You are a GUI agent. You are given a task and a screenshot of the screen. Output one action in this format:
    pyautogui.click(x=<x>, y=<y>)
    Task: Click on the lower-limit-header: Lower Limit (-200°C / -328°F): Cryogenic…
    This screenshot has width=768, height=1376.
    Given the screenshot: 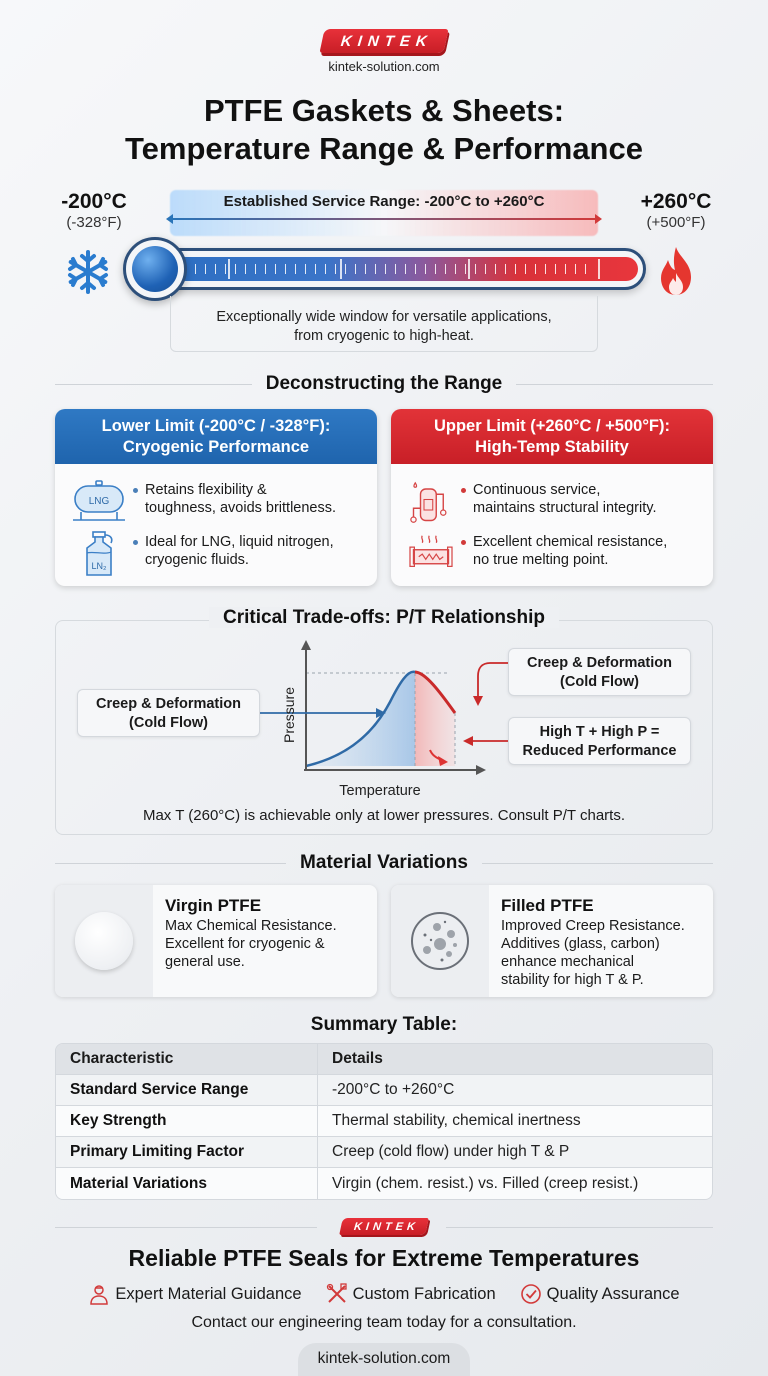 What is the action you would take?
    pyautogui.click(x=216, y=436)
    